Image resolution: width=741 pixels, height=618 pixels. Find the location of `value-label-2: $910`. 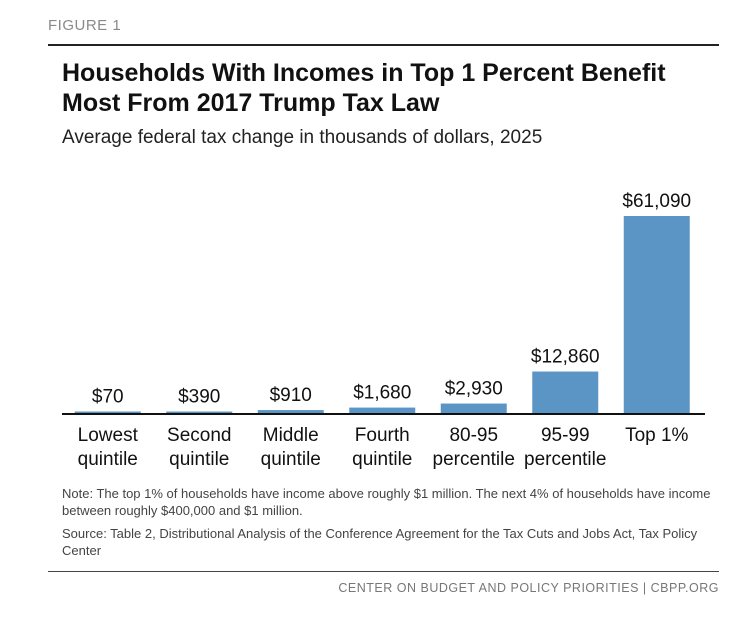

value-label-2: $910 is located at coordinates (291, 395).